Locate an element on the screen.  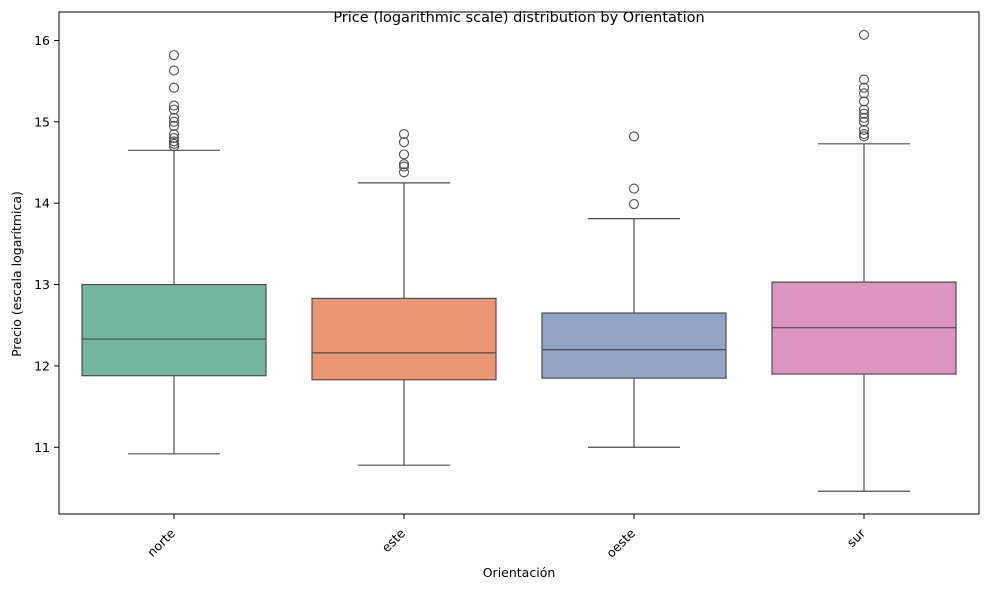
x-tick-label: sur is located at coordinates (856, 537).